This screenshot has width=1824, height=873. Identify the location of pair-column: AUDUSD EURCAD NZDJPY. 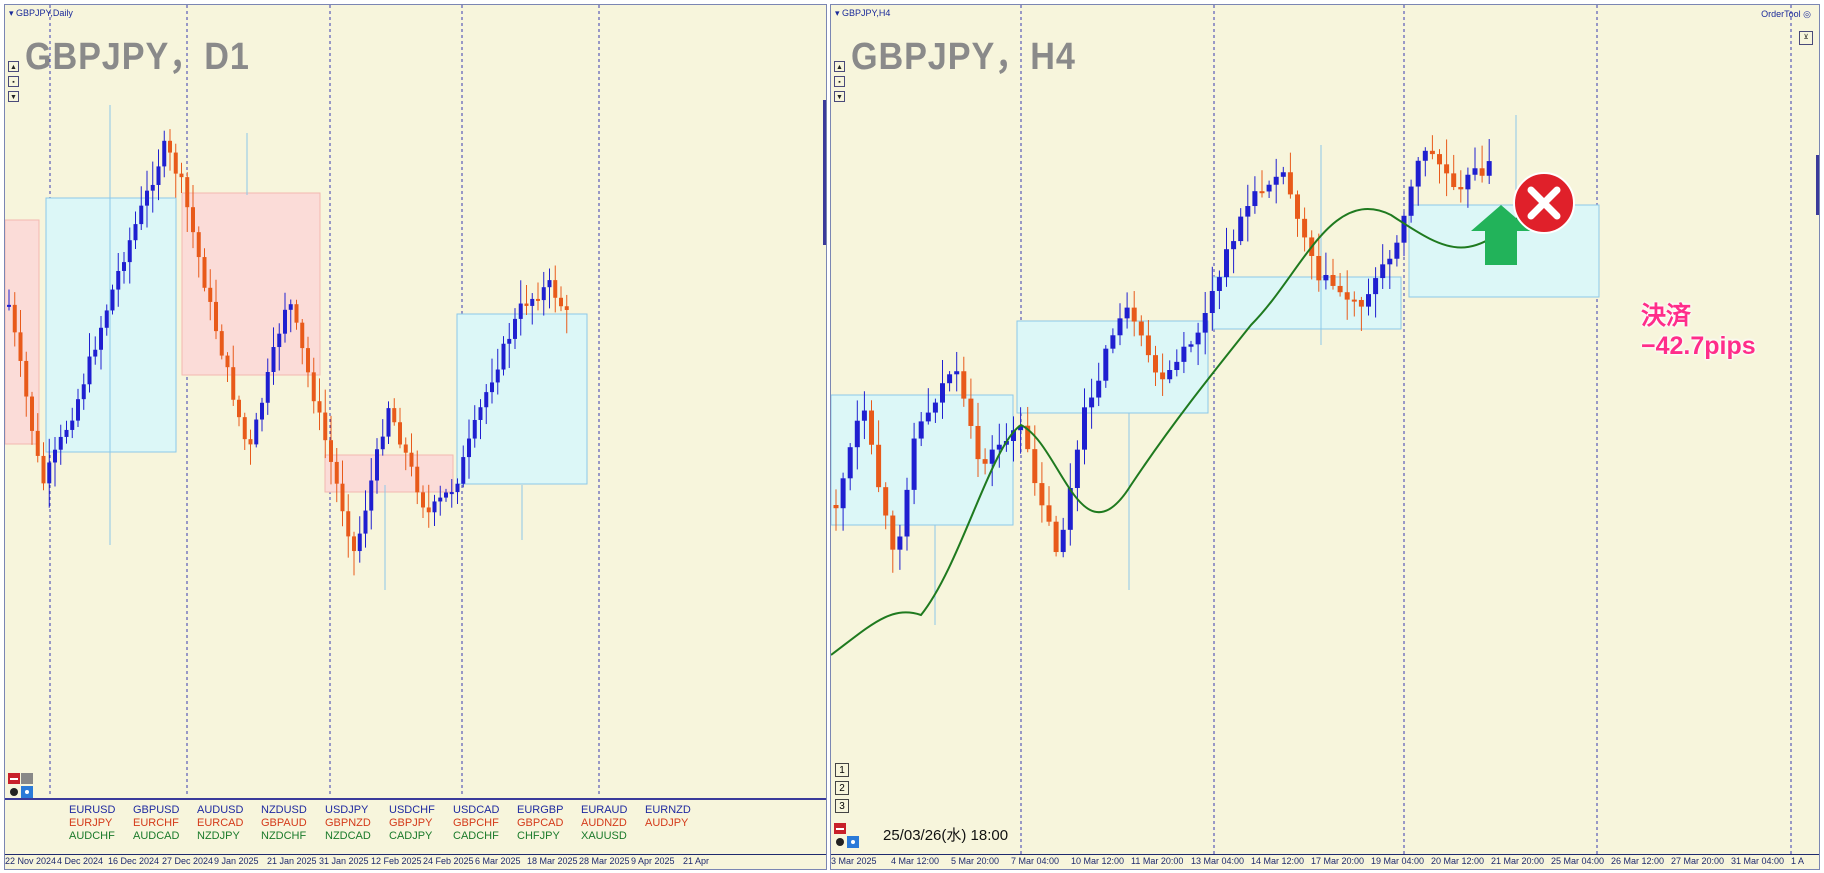
(220, 823).